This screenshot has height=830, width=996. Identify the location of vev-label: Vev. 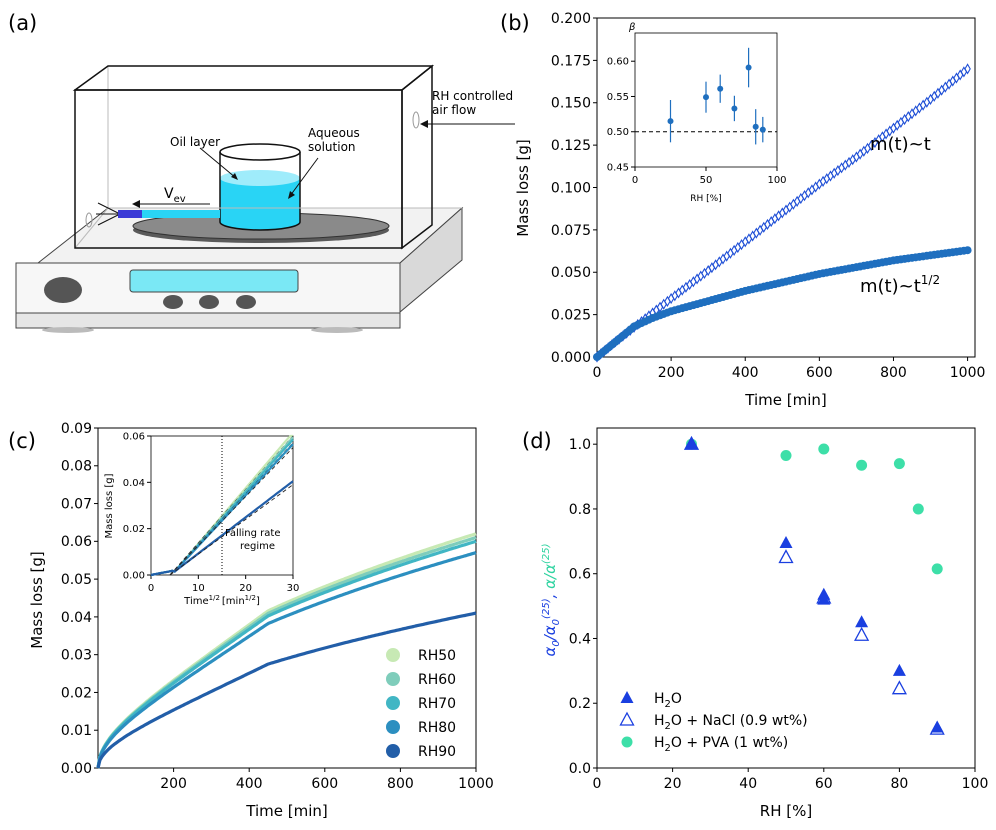
(175, 195).